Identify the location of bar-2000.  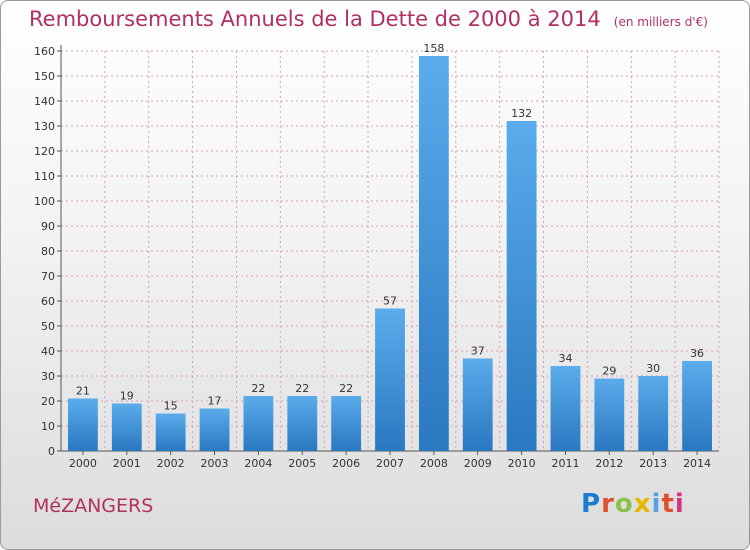
(83, 424).